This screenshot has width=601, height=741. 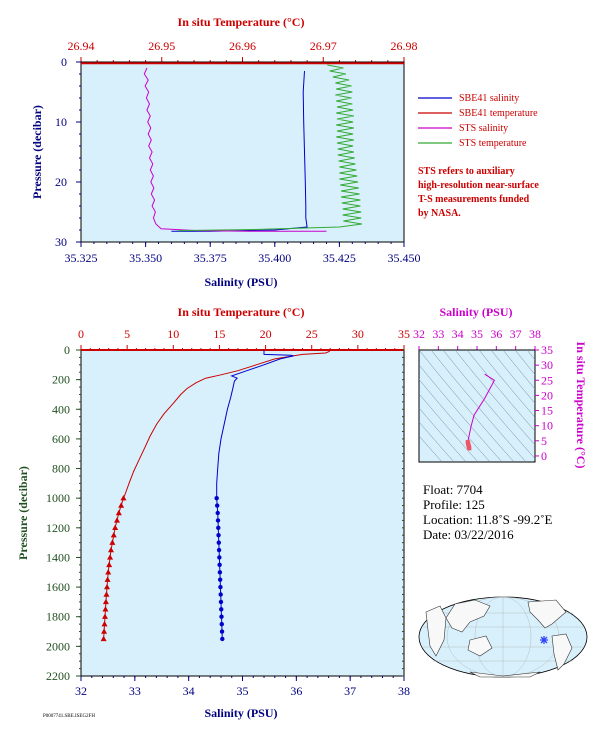 What do you see at coordinates (474, 199) in the screenshot?
I see `sts-note-line-3: T-S measurements funded` at bounding box center [474, 199].